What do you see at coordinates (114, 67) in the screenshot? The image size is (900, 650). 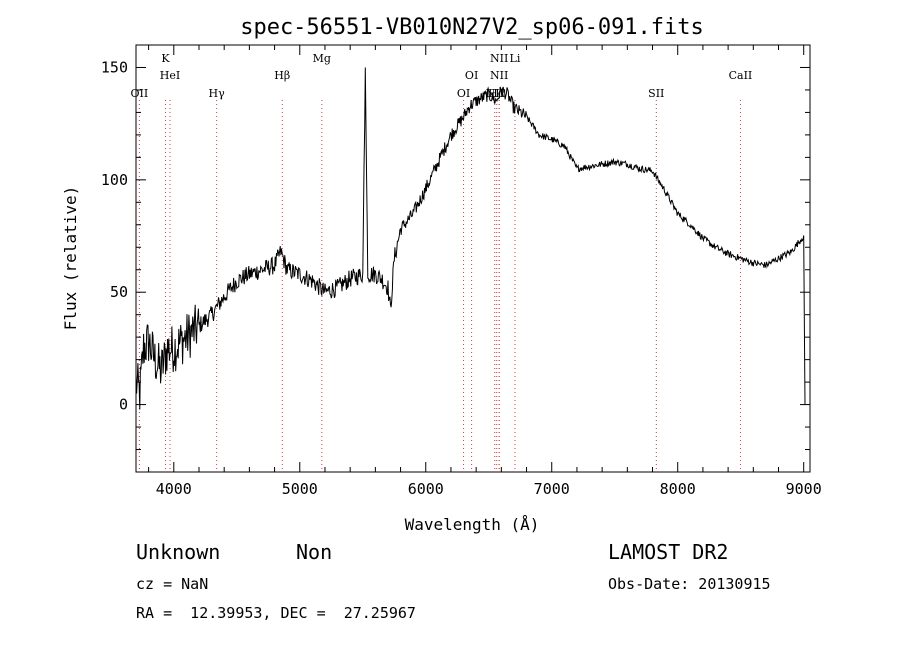 I see `y-tick-label: 150` at bounding box center [114, 67].